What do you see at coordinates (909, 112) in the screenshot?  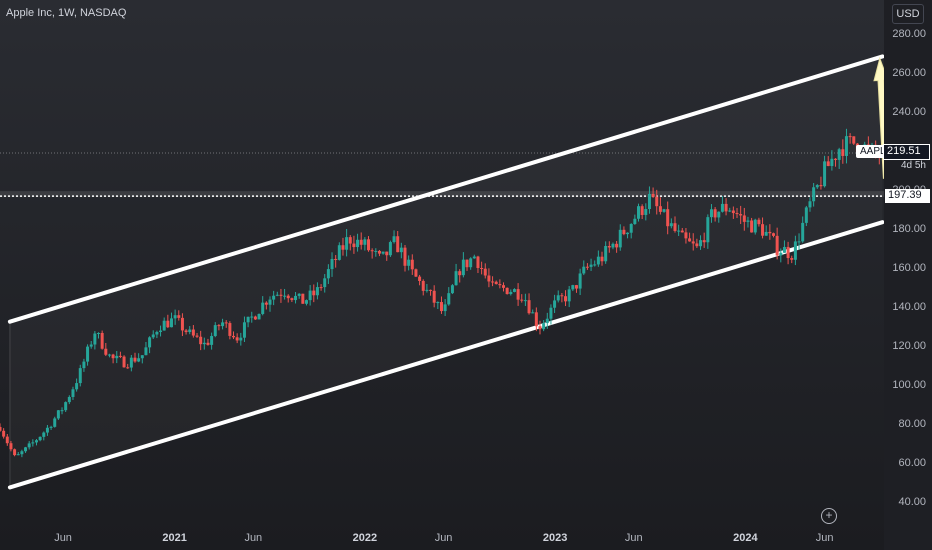 I see `y-tick-label: 240.00` at bounding box center [909, 112].